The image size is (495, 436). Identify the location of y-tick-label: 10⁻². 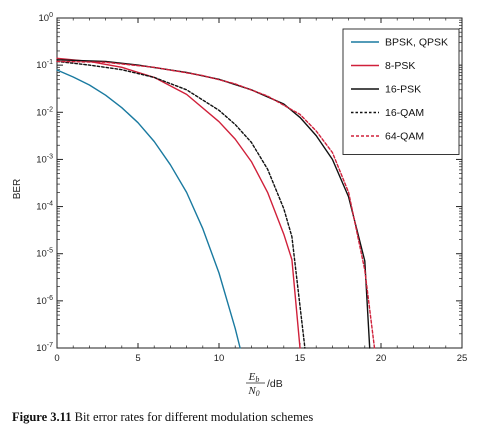
(44, 112).